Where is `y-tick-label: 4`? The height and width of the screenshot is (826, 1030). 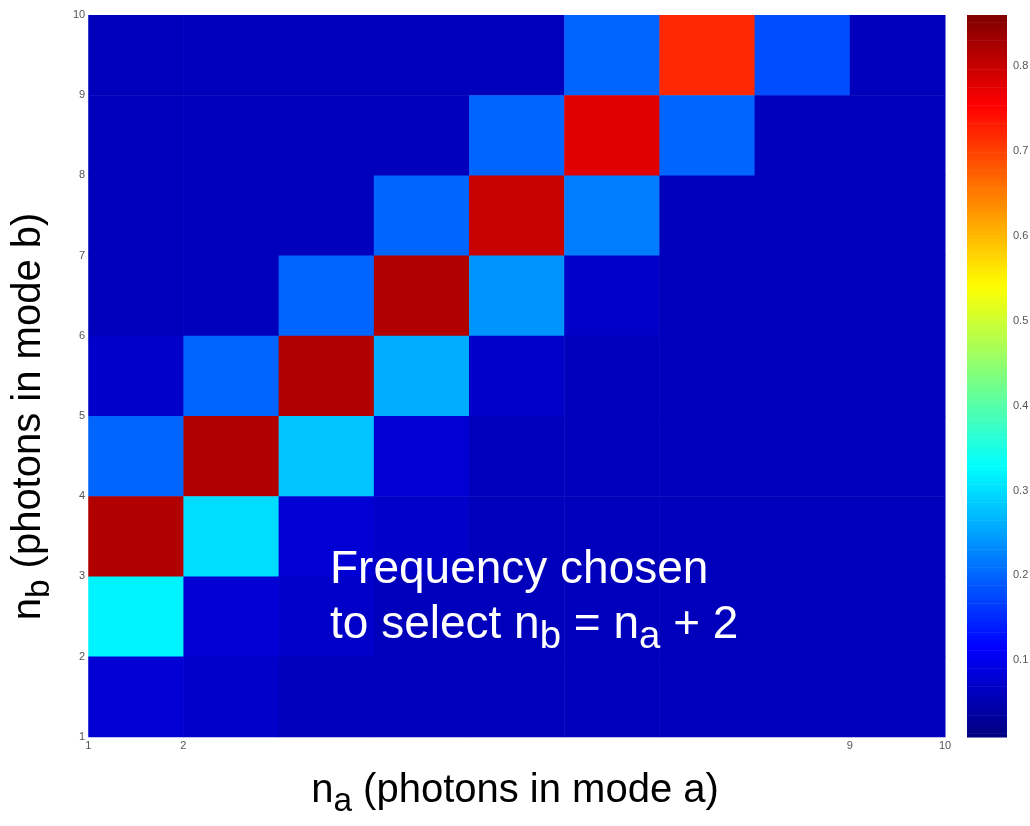 y-tick-label: 4 is located at coordinates (82, 495).